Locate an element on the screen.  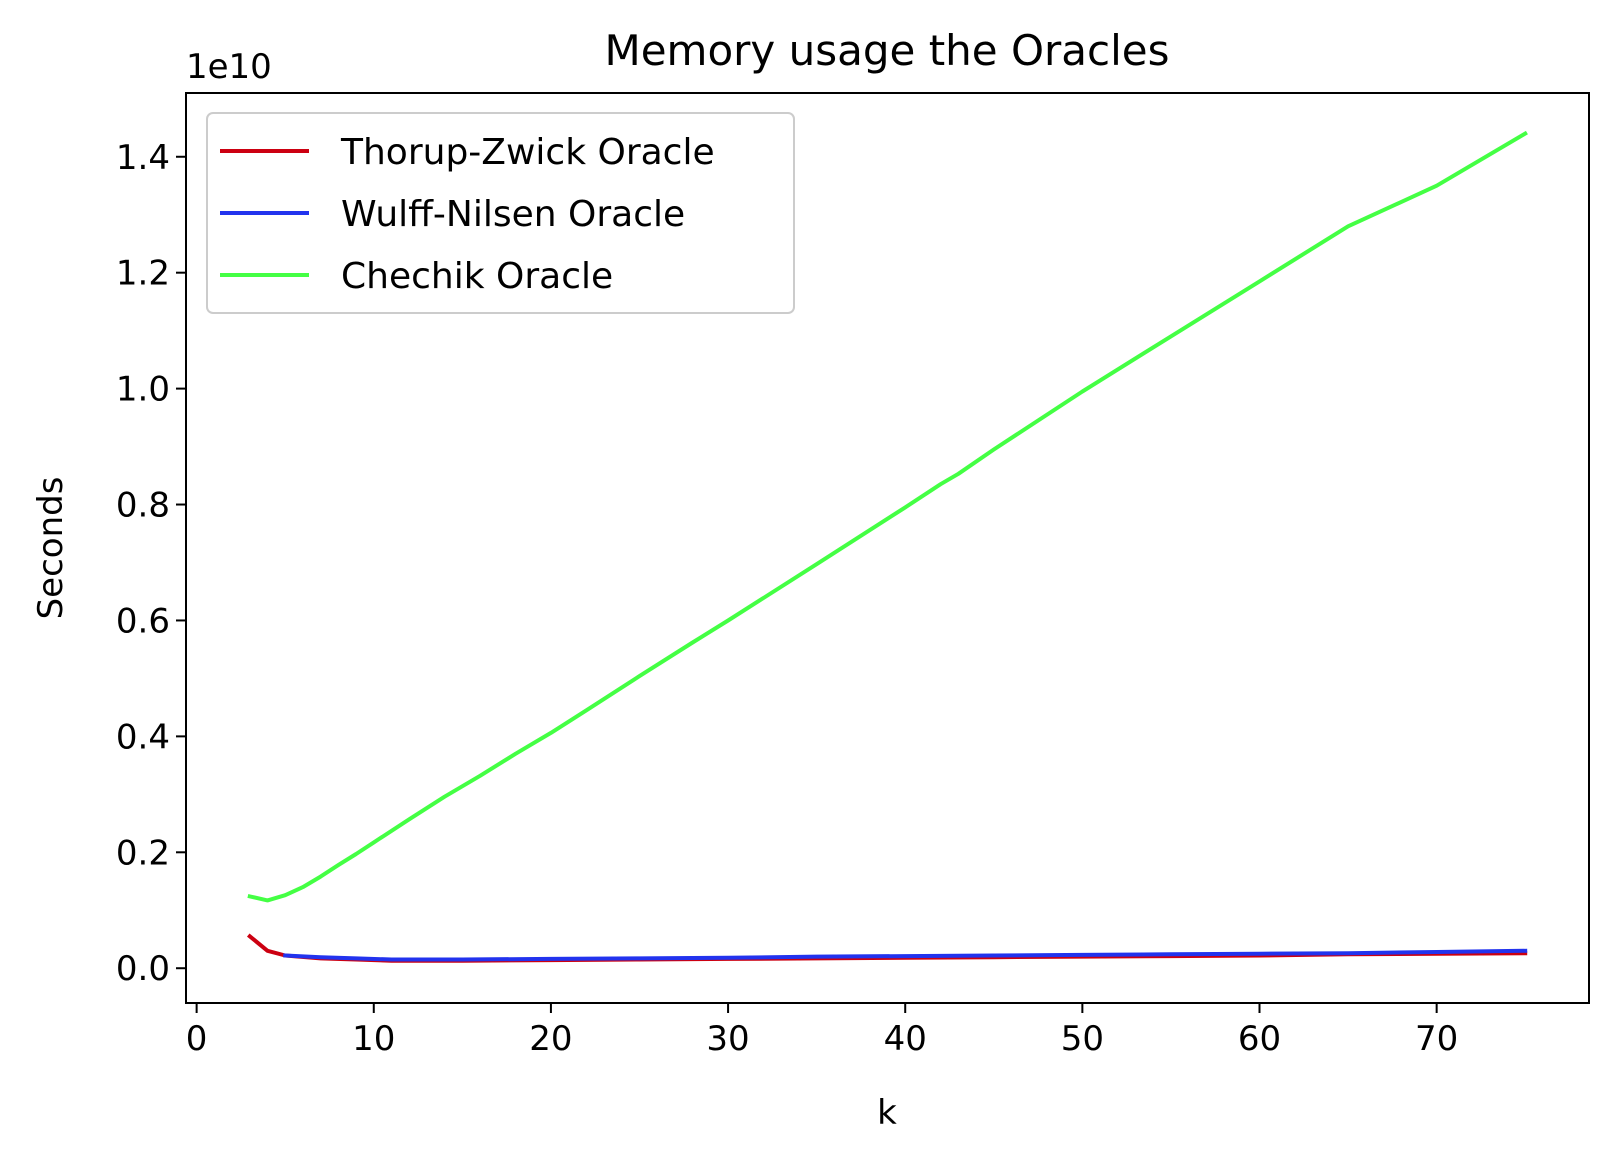
y-tick-label: 1.2 is located at coordinates (143, 274).